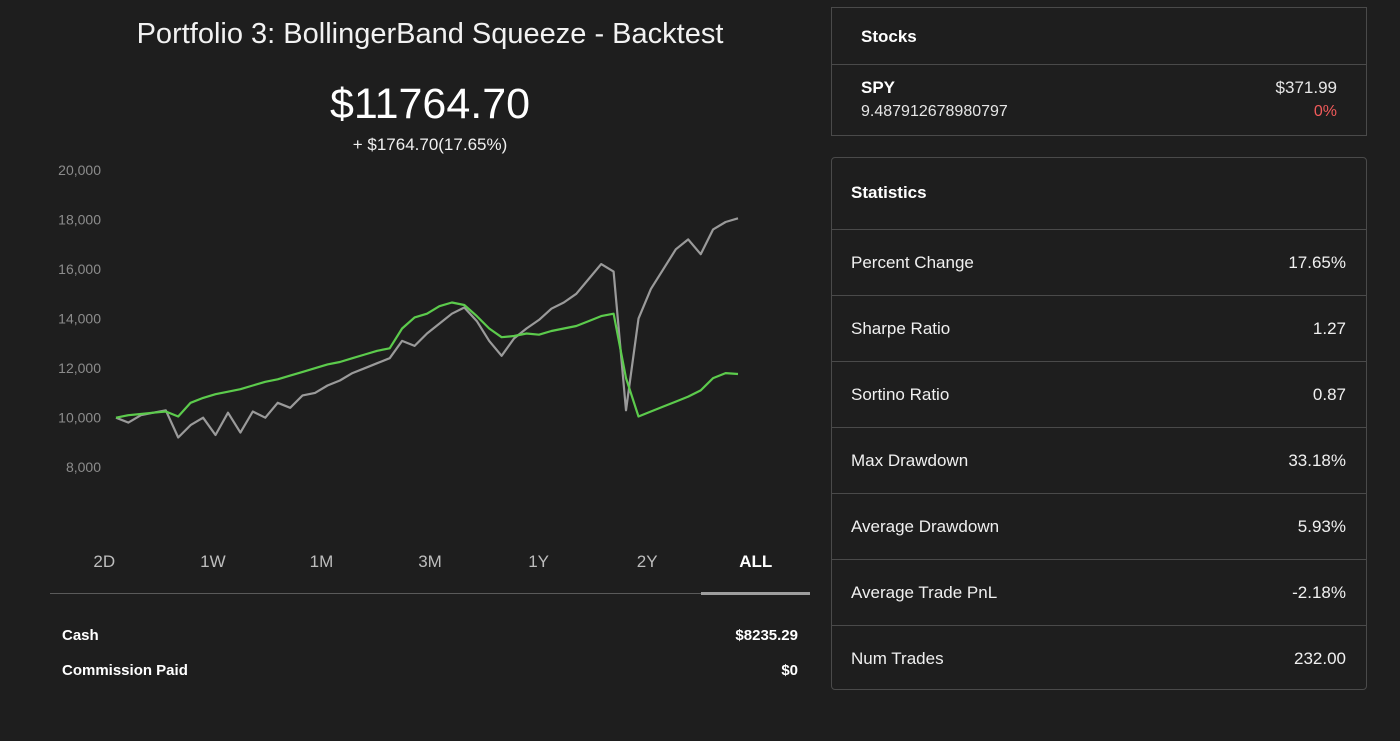  Describe the element at coordinates (1099, 593) in the screenshot. I see `stat-row-average-trade-pnl: Average Trade PnL -2.18%` at that location.